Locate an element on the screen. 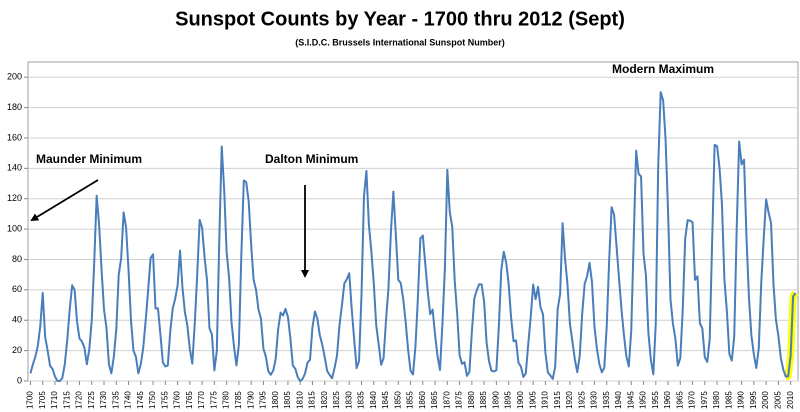  x-tick-label: 1795 is located at coordinates (263, 400).